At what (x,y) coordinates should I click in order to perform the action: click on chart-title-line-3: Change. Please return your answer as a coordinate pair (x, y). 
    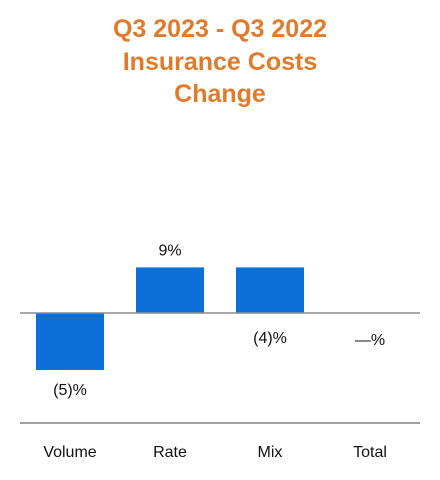
    Looking at the image, I should click on (220, 94).